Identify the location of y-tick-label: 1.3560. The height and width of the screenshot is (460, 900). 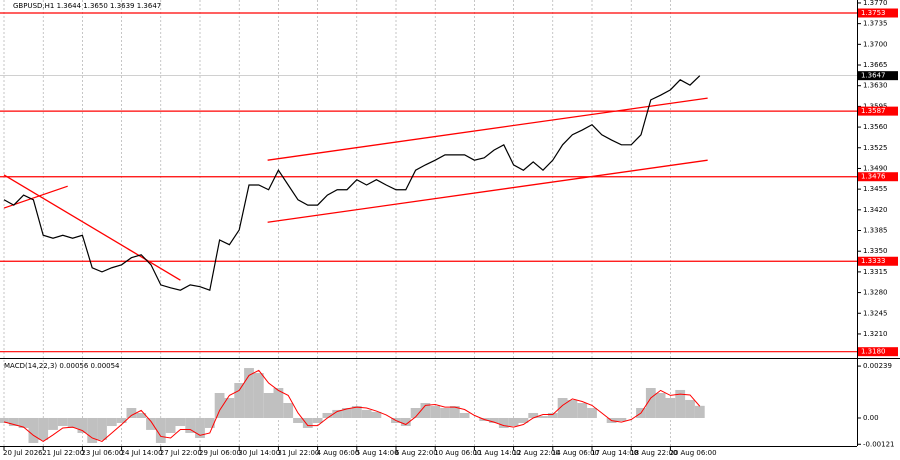
(875, 127).